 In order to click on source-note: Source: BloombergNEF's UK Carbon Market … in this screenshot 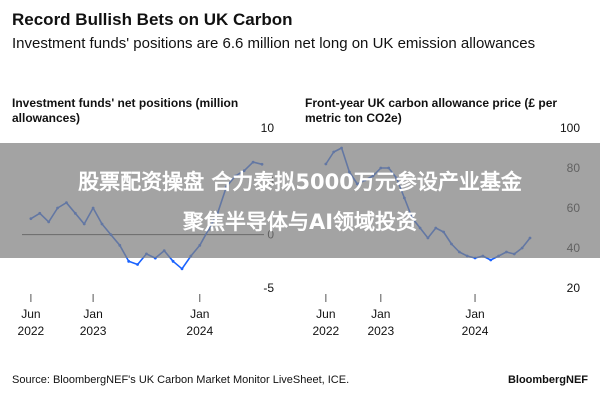, I will do `click(181, 380)`.